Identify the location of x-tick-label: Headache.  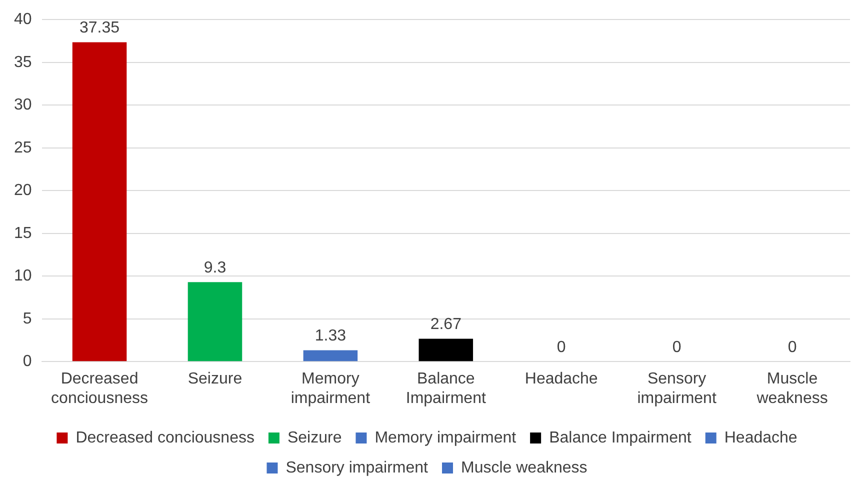
(561, 379).